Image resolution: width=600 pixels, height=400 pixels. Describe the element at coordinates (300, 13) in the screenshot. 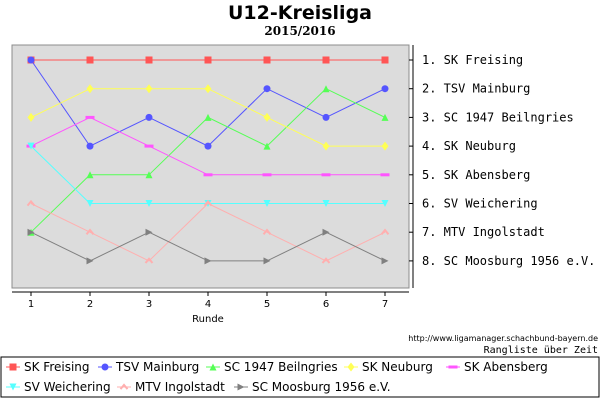

I see `chart-title: U12-Kreisliga` at that location.